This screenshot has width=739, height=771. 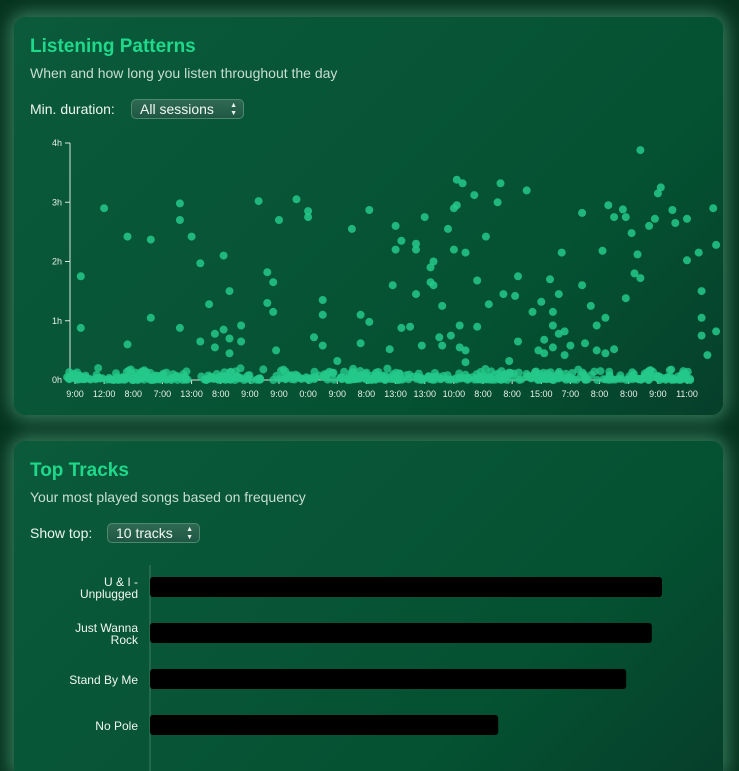 I want to click on track-label: No Pole, so click(x=116, y=726).